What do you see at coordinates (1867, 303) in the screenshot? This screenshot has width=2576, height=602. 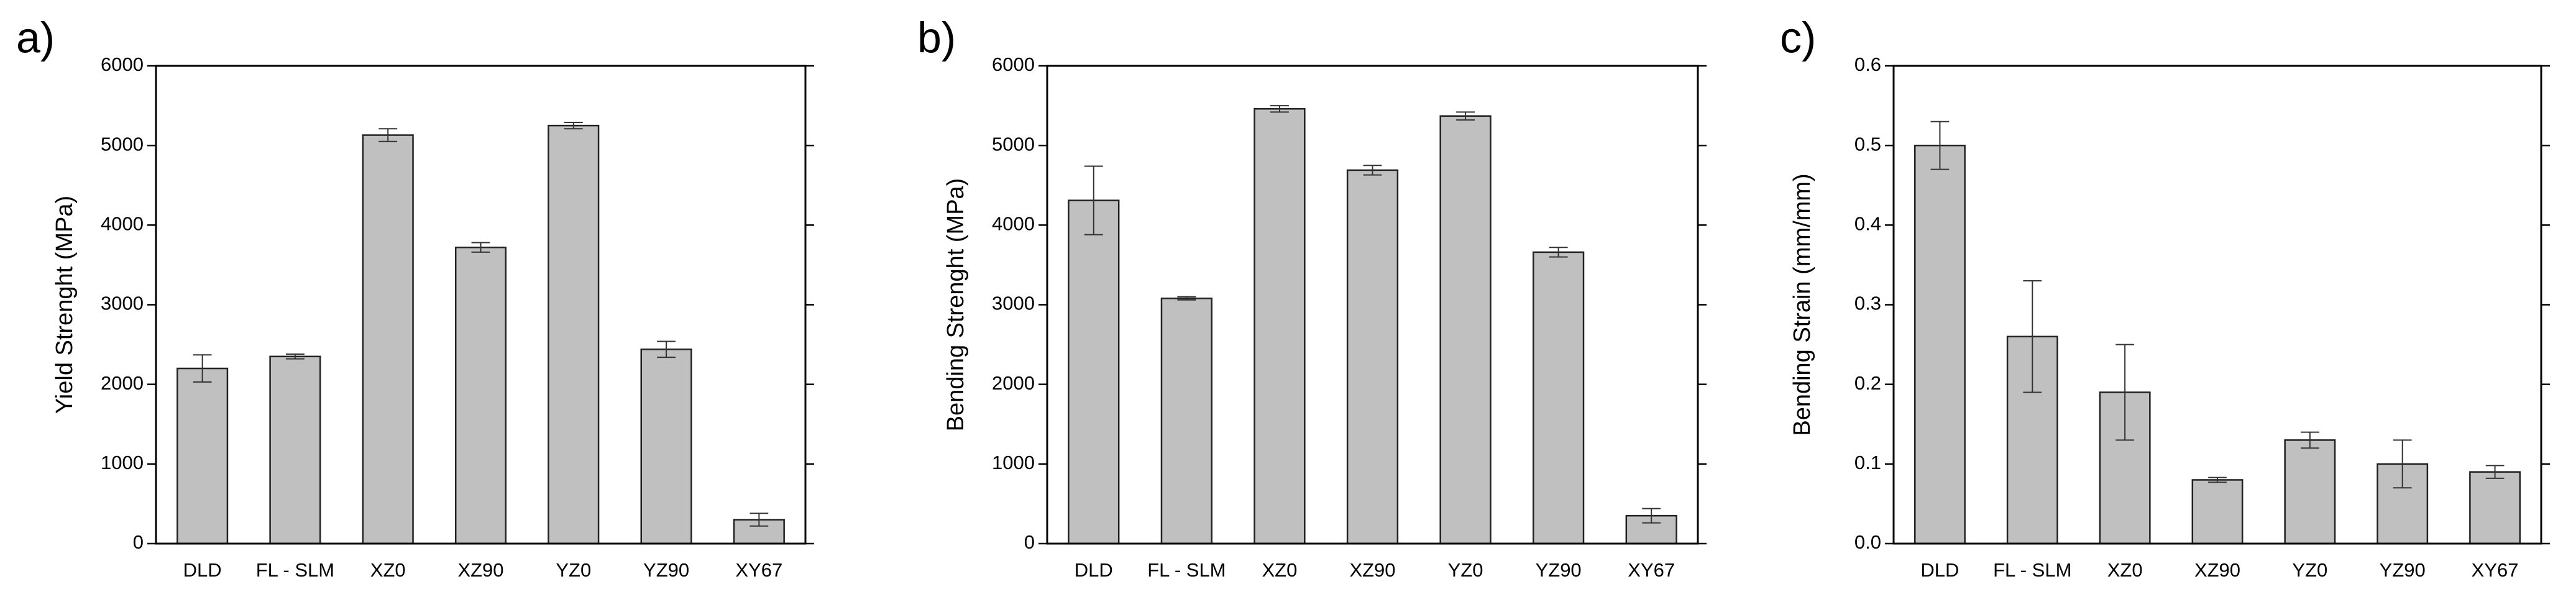 I see `y-tick-label: 0.3` at bounding box center [1867, 303].